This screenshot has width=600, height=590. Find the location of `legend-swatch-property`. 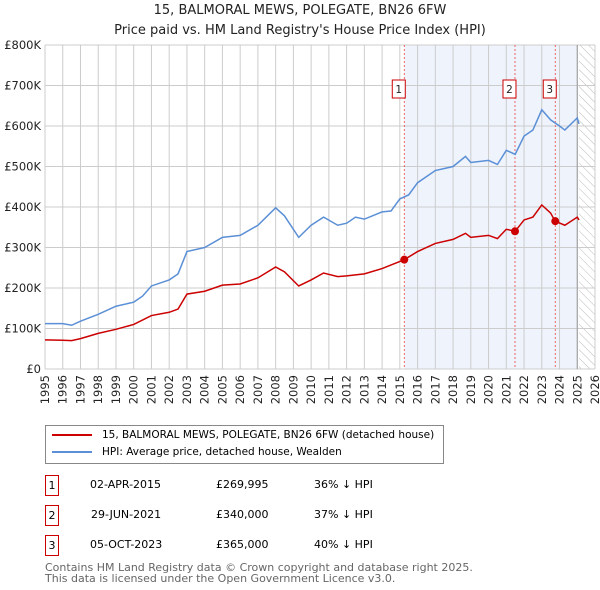

legend-swatch-property is located at coordinates (72, 435).